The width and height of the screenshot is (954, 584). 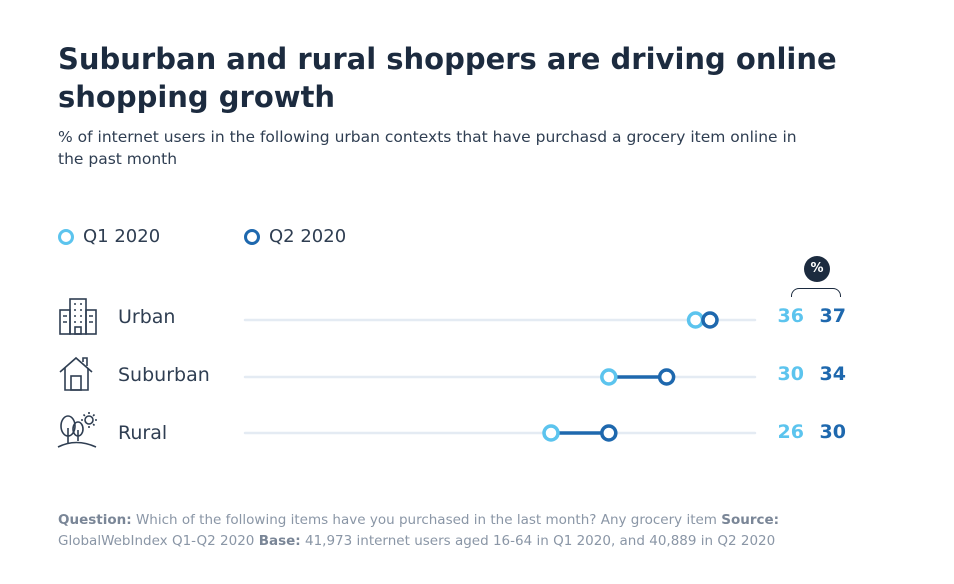 I want to click on point-q2-suburban, so click(x=666, y=377).